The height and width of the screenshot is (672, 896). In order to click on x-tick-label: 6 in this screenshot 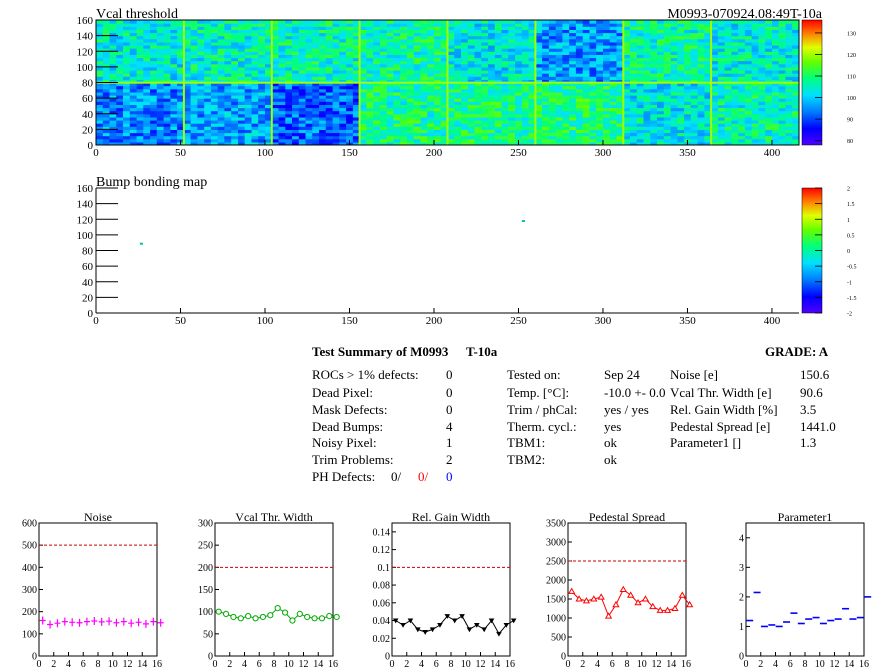, I will do `click(436, 664)`.